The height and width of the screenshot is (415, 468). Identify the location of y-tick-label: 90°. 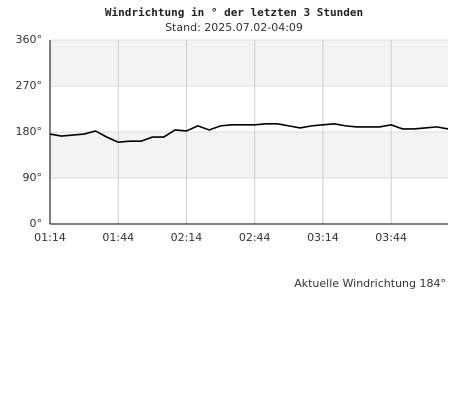
(33, 177).